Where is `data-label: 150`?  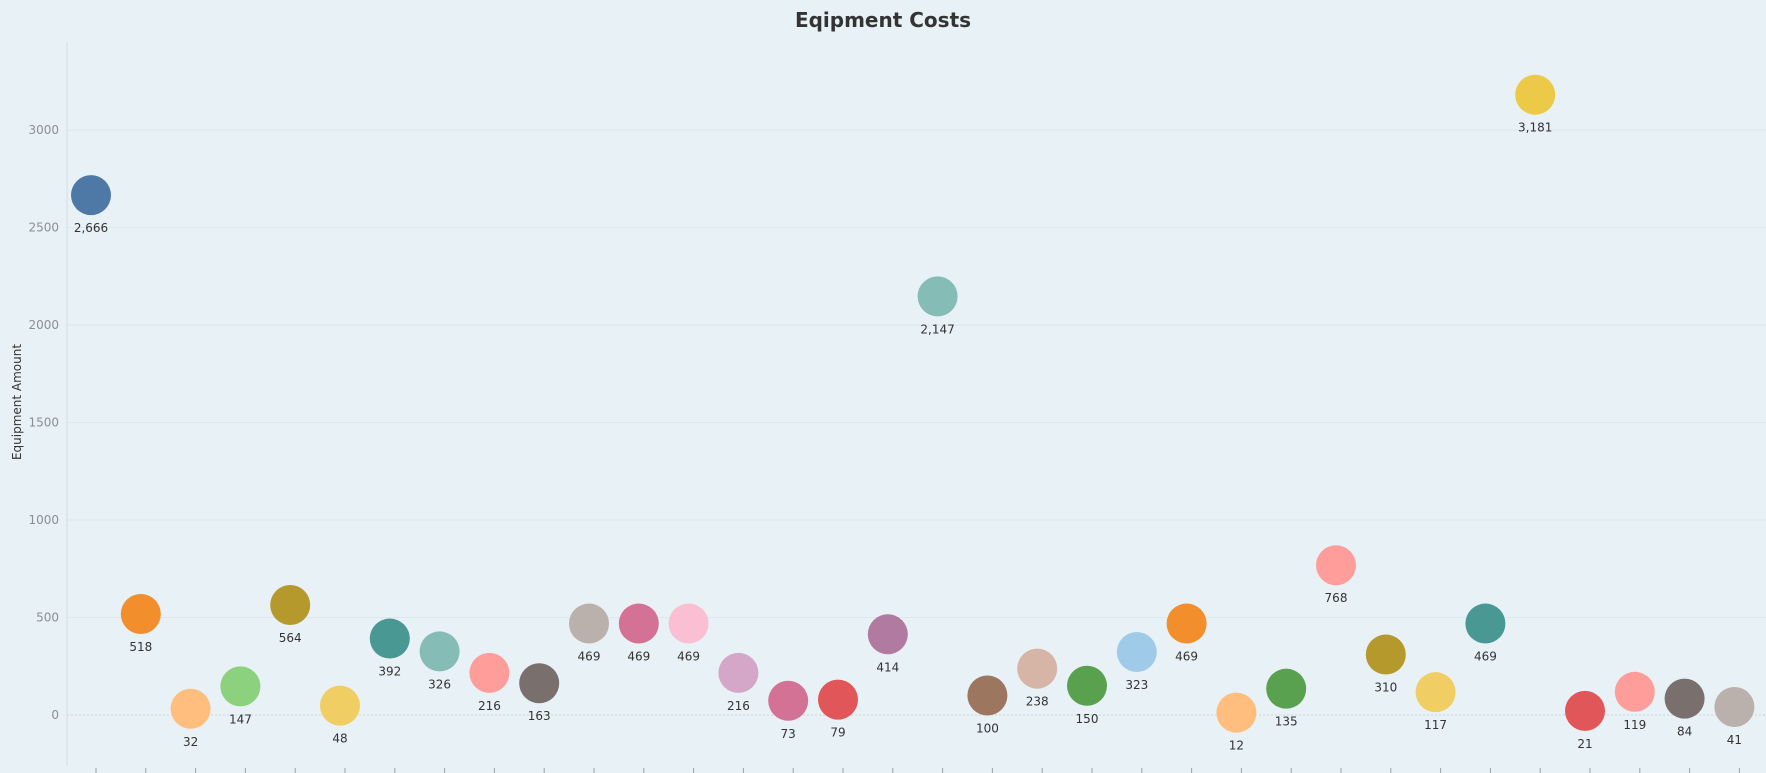 data-label: 150 is located at coordinates (1087, 719).